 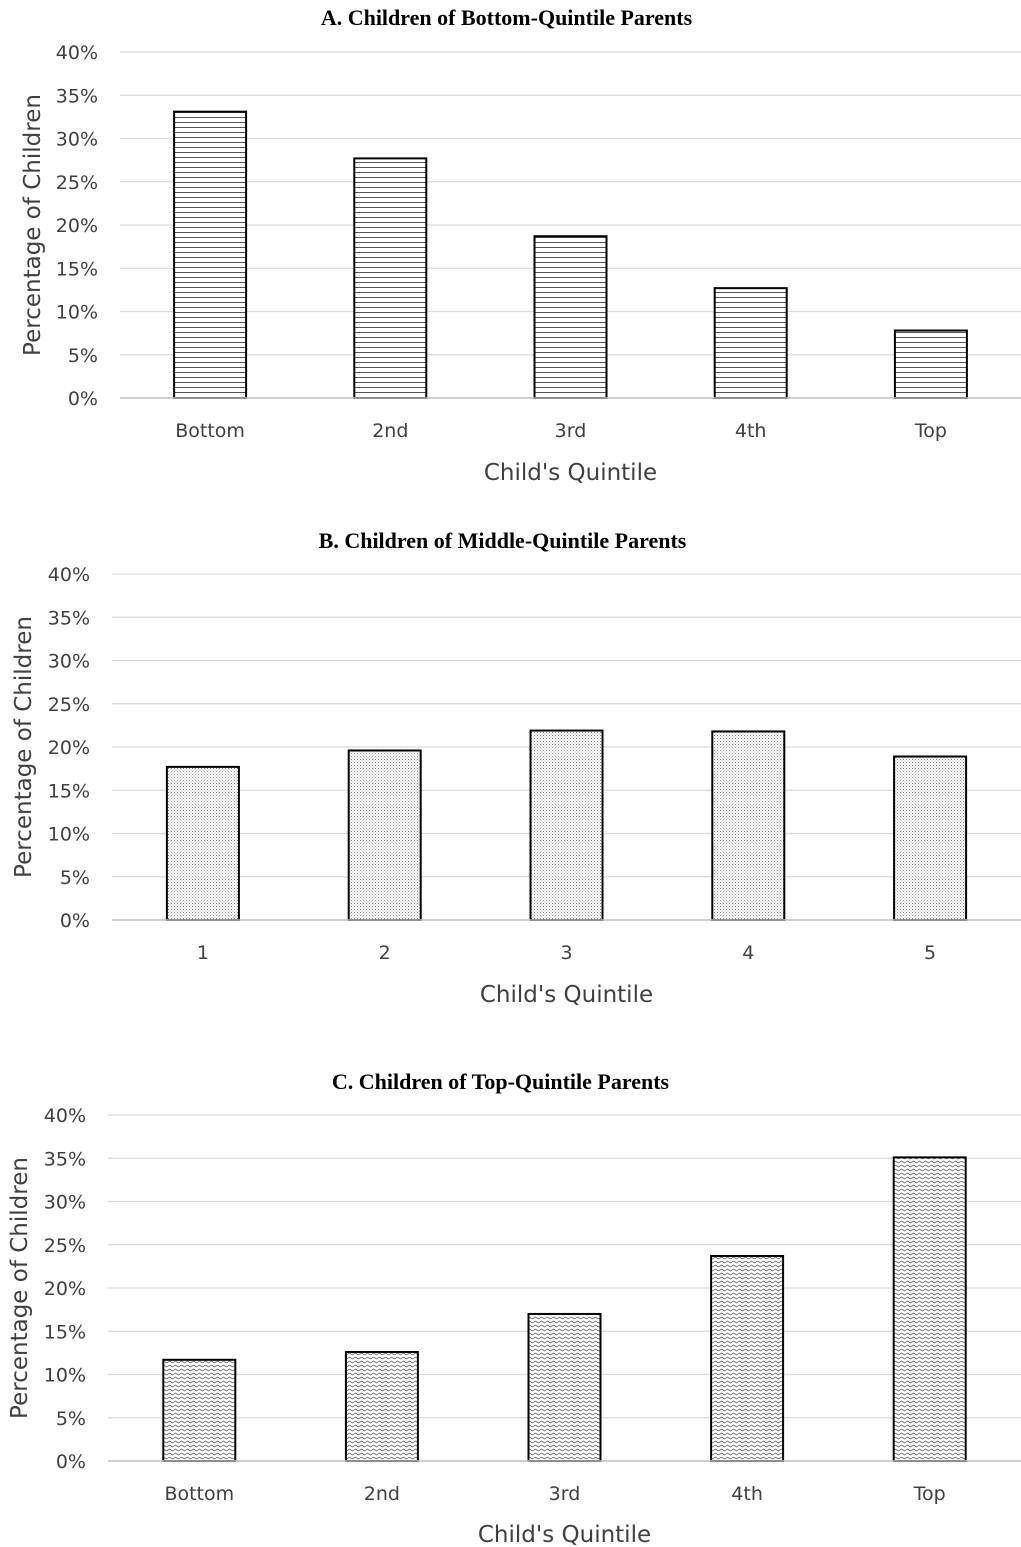 What do you see at coordinates (203, 953) in the screenshot?
I see `x-tick-label: 1` at bounding box center [203, 953].